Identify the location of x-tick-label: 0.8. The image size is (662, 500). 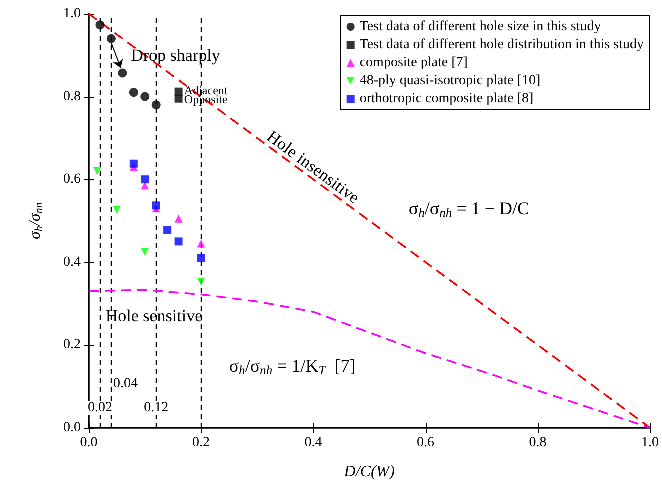
(538, 443).